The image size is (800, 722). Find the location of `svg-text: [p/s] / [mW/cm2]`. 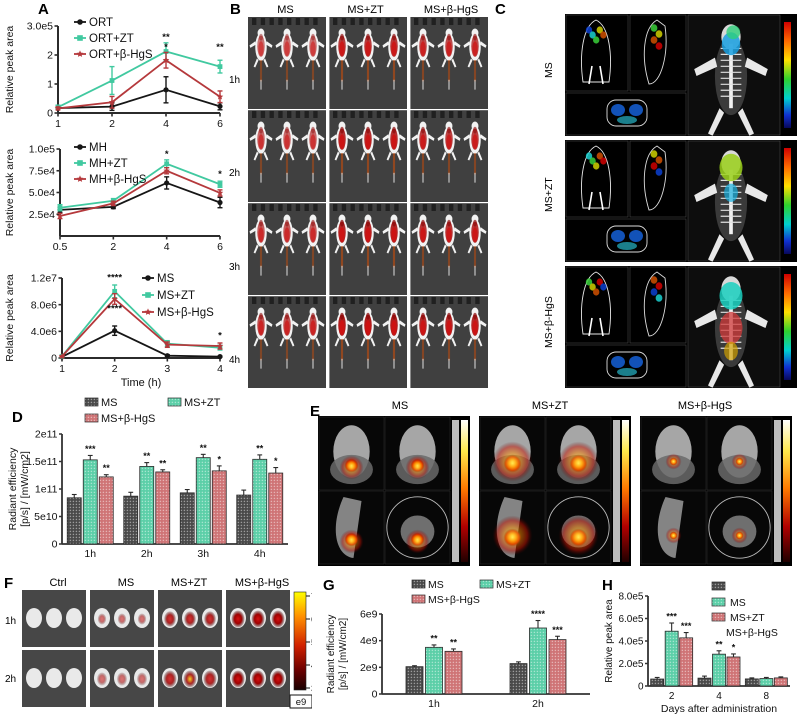

svg-text: [p/s] / [mW/cm2] is located at coordinates (343, 654).